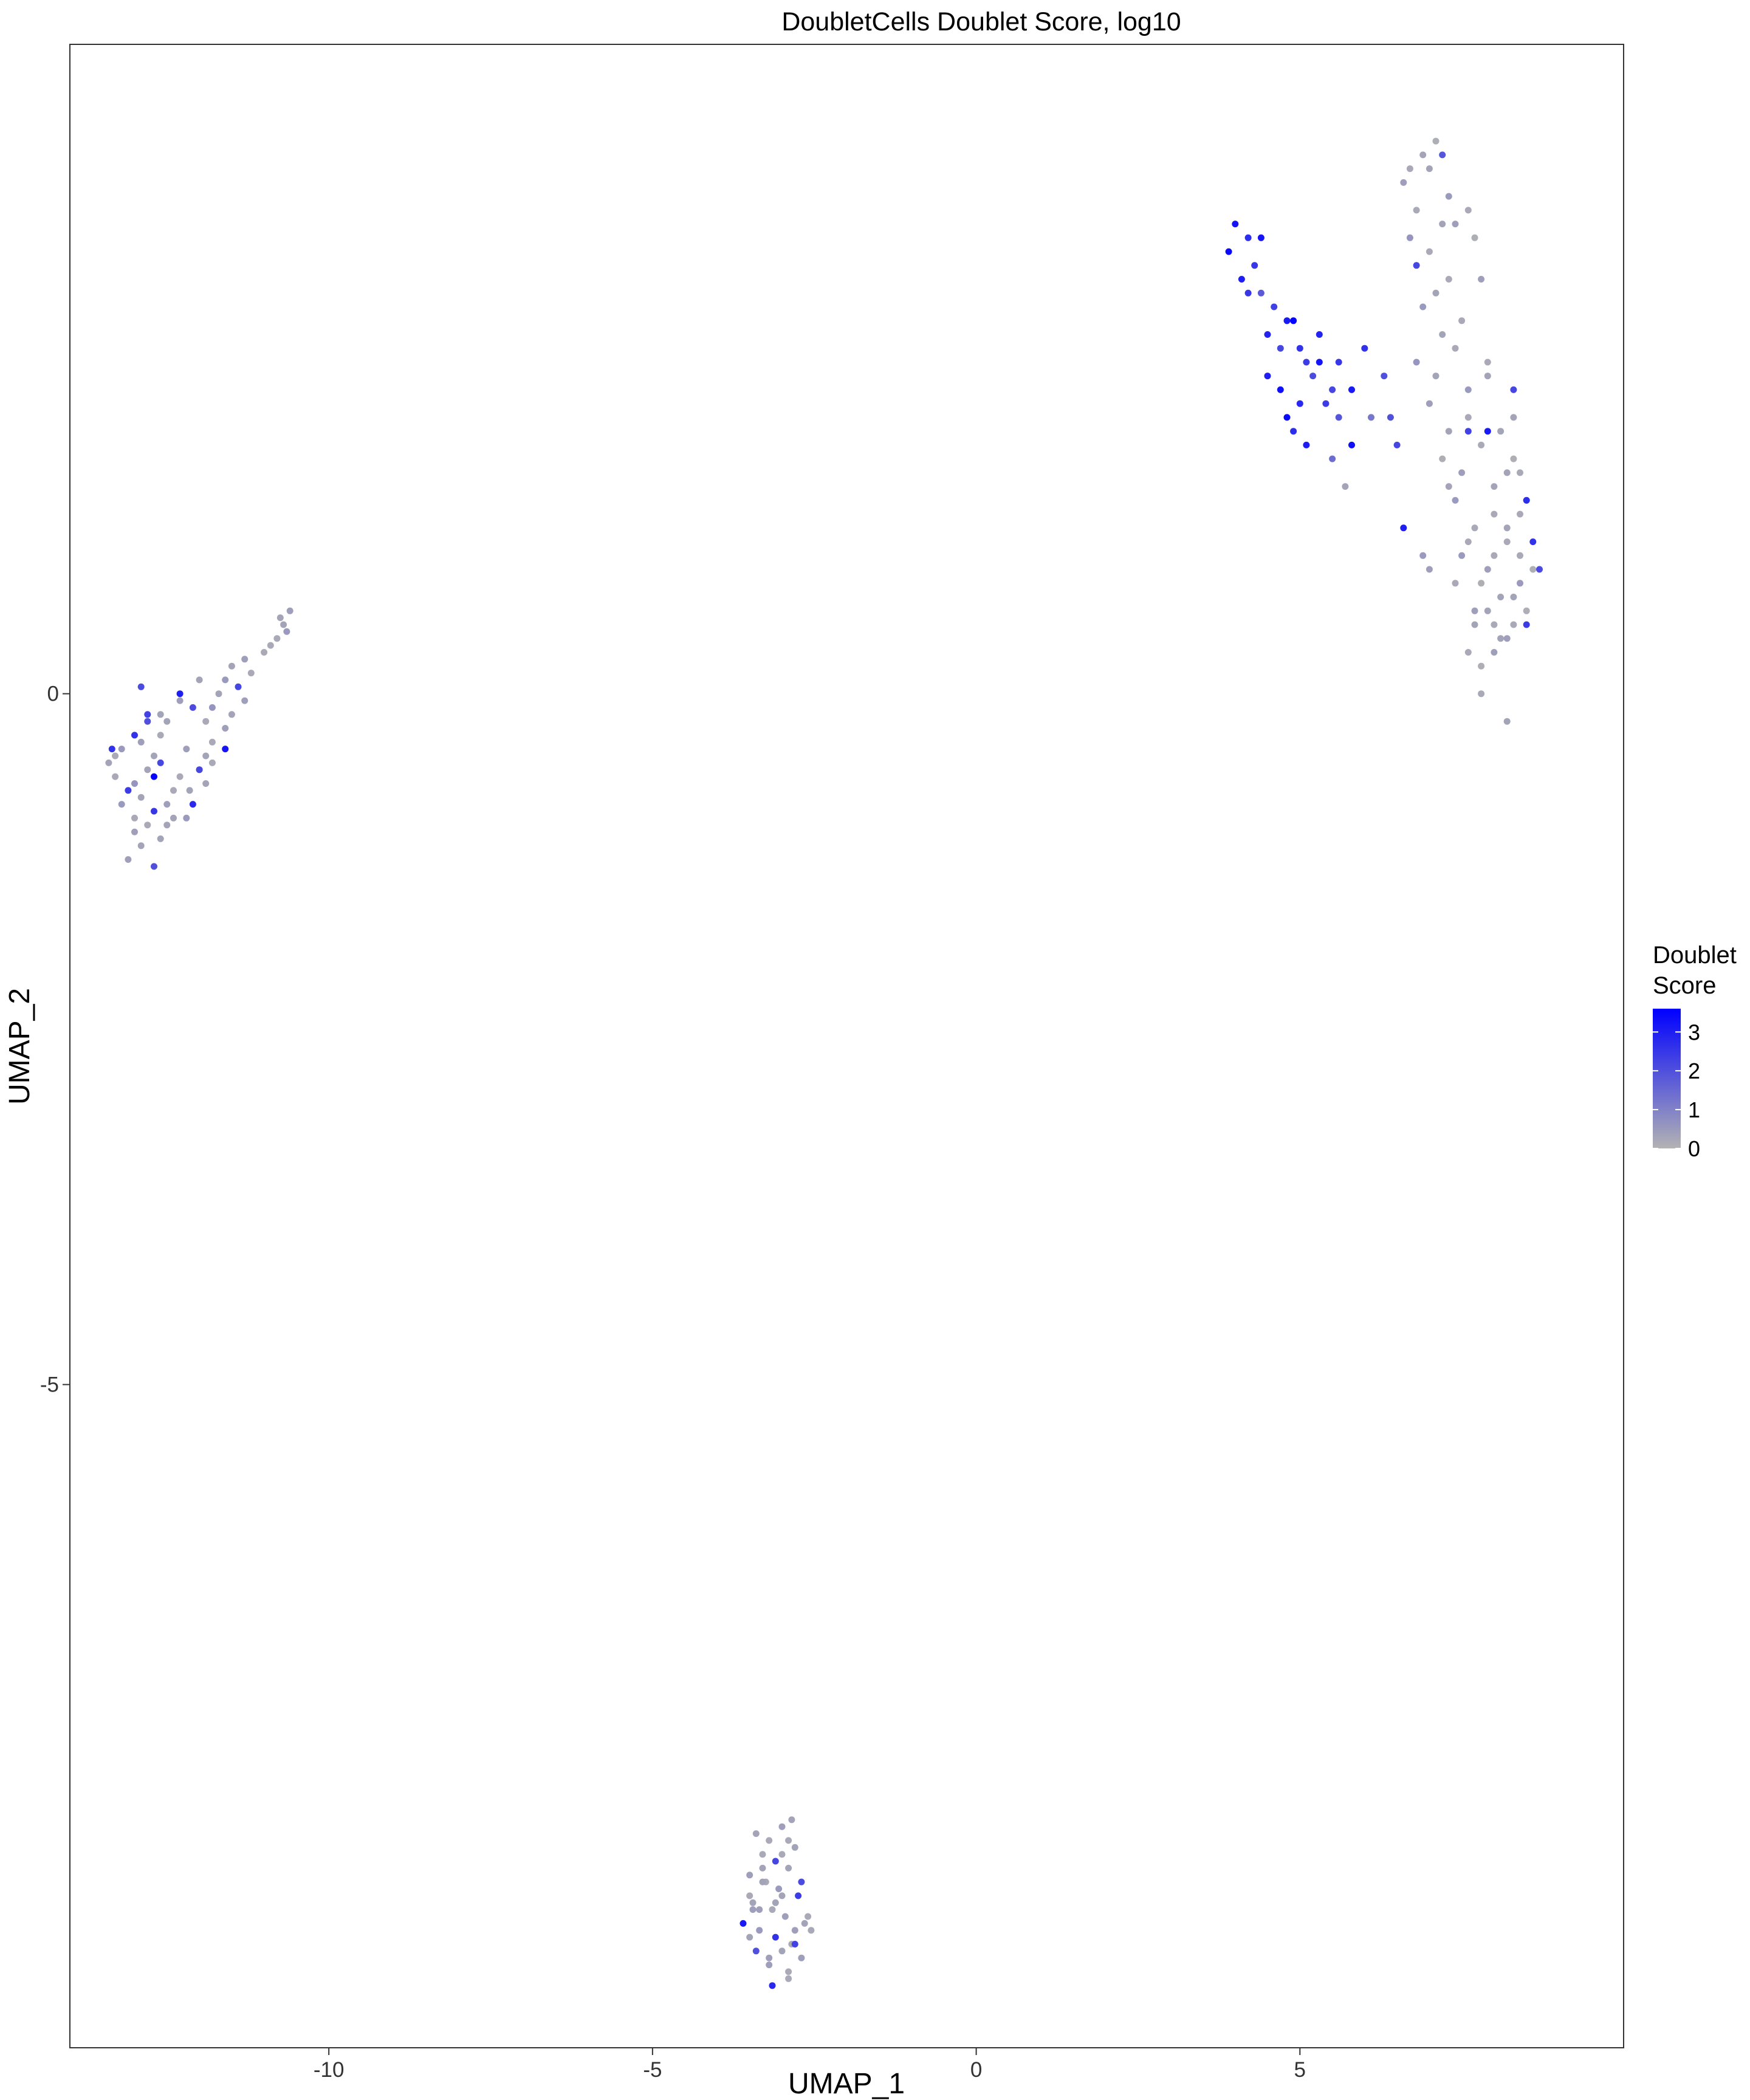  I want to click on legend-colorbar, so click(1667, 1078).